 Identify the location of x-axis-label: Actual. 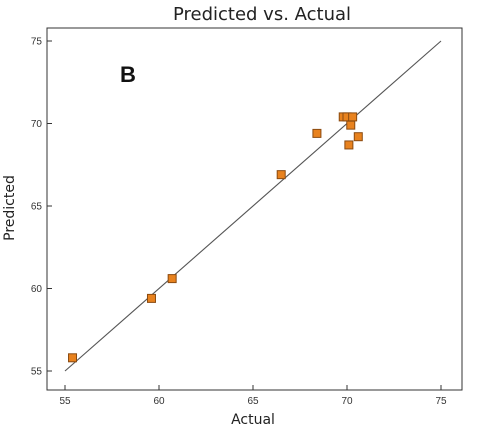
(253, 420).